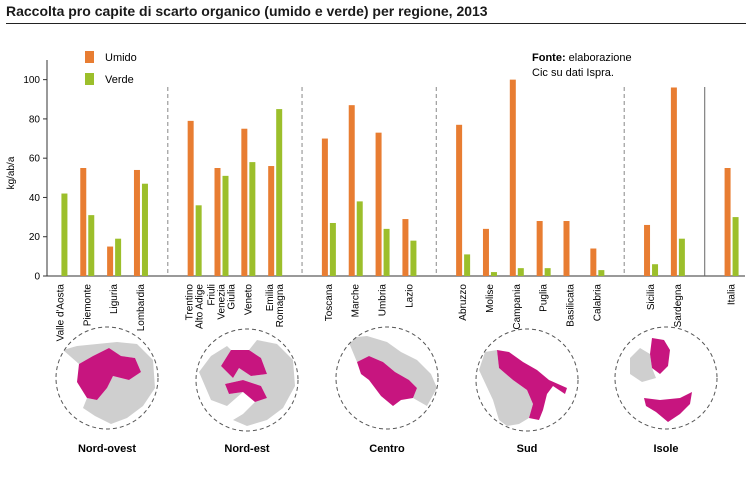 This screenshot has height=487, width=750. Describe the element at coordinates (11, 172) in the screenshot. I see `y-axis-label: kg/ab/a` at that location.